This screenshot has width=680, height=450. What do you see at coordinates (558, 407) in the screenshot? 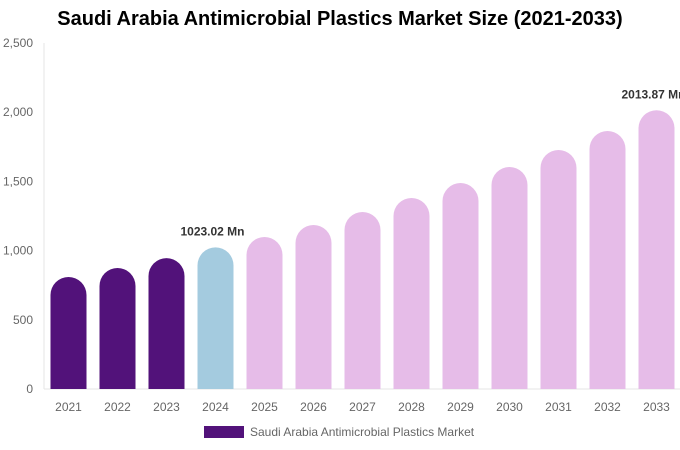
I see `x-tick-label: 2031` at bounding box center [558, 407].